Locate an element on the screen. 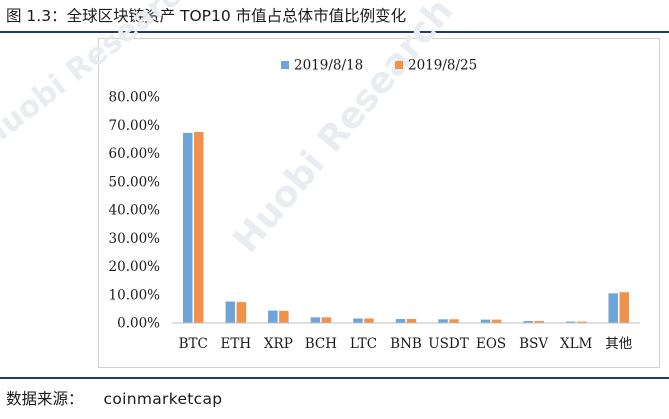 This screenshot has width=669, height=419. x-axis: BTC ETH XRP BCH LTC BNB USDT EOS BSV XLM 其他 is located at coordinates (406, 337).